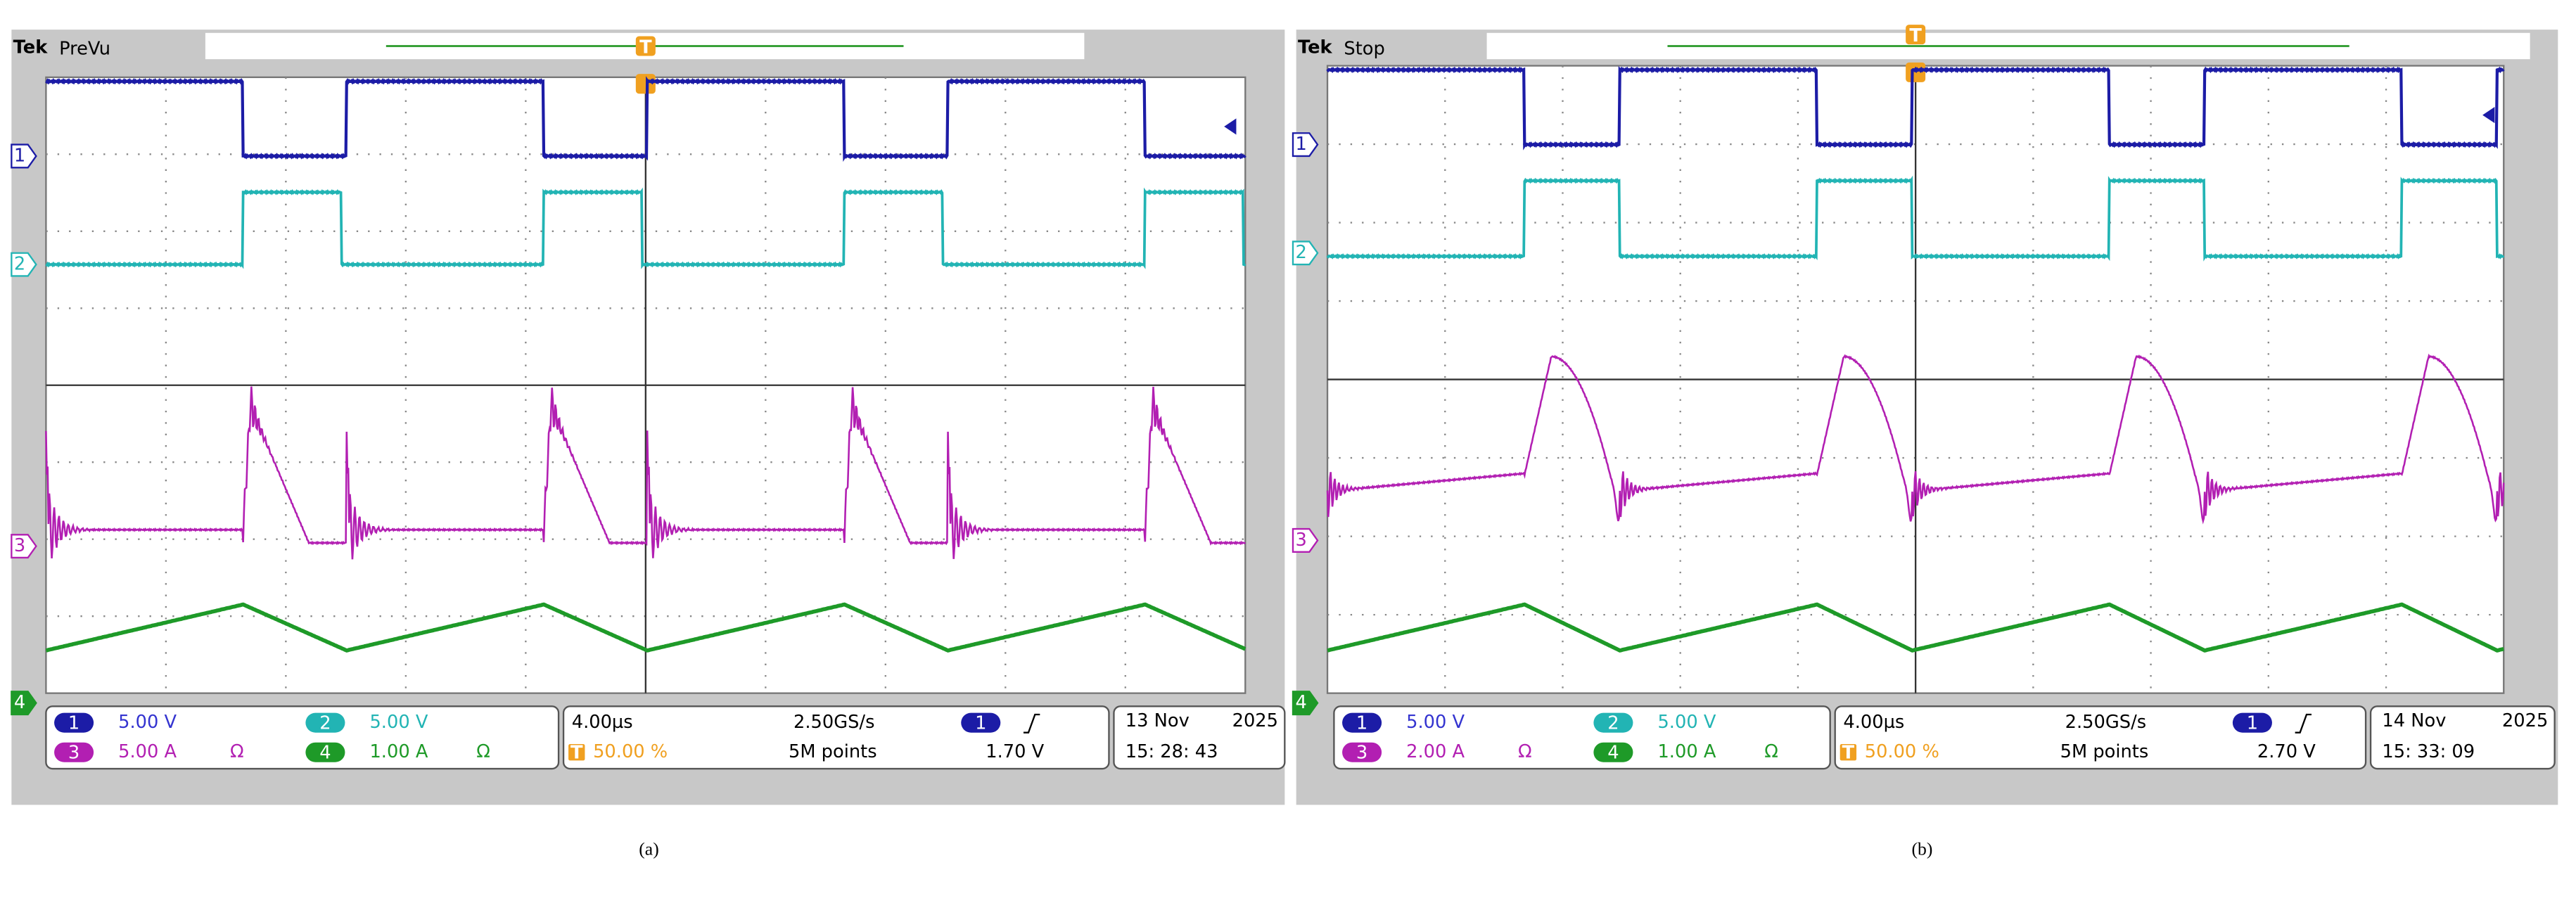  What do you see at coordinates (84, 49) in the screenshot?
I see `acq-status: PreVu` at bounding box center [84, 49].